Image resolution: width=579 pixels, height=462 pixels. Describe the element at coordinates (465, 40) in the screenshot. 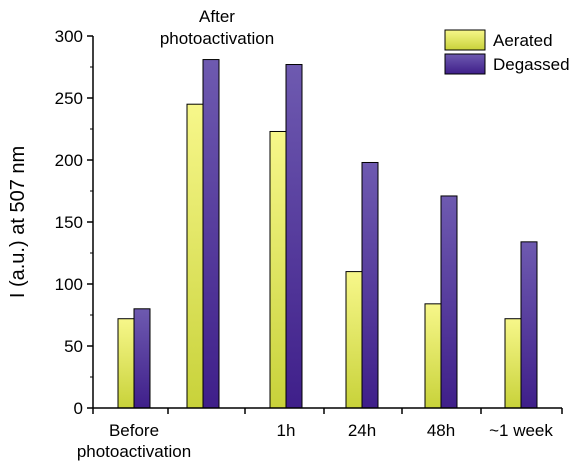

I see `legend-swatch-aerated` at that location.